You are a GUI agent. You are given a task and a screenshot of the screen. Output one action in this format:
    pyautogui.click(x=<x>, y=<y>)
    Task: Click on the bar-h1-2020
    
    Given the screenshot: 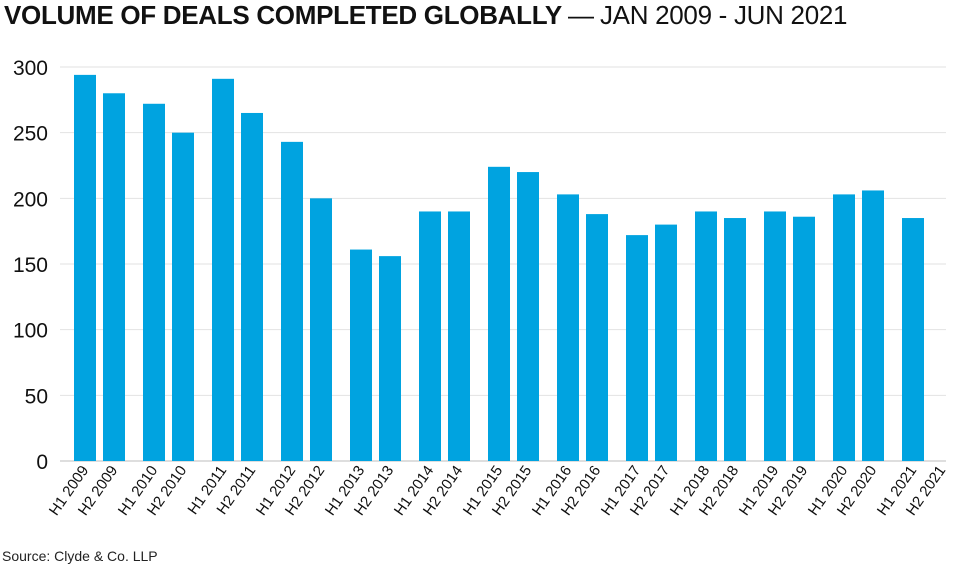 What is the action you would take?
    pyautogui.click(x=844, y=328)
    